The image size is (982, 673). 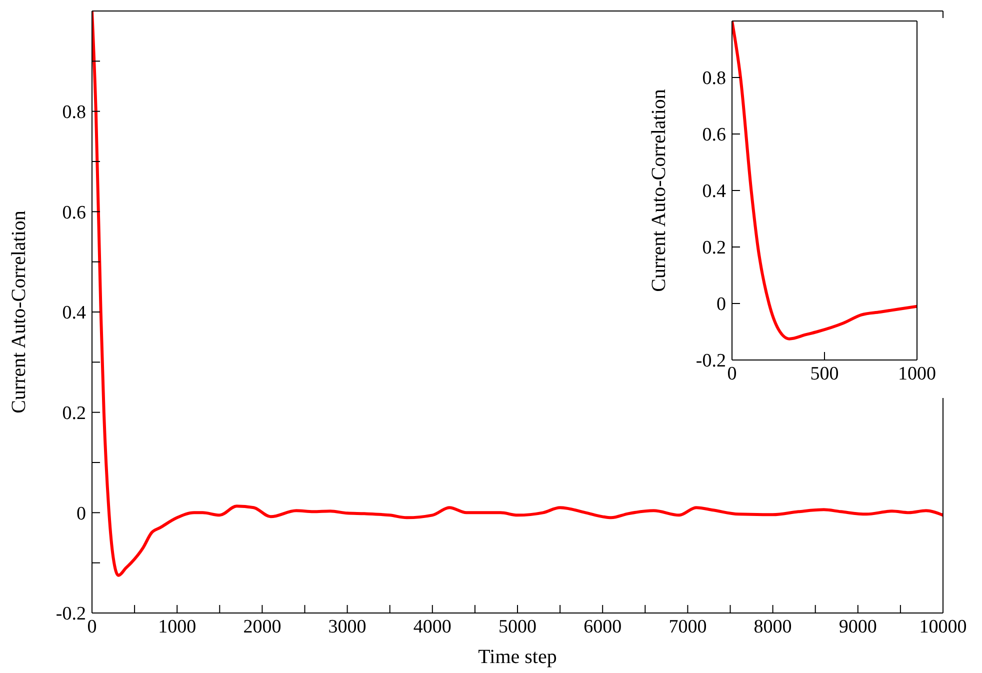 I want to click on x-tick-label: 5000, so click(x=517, y=627).